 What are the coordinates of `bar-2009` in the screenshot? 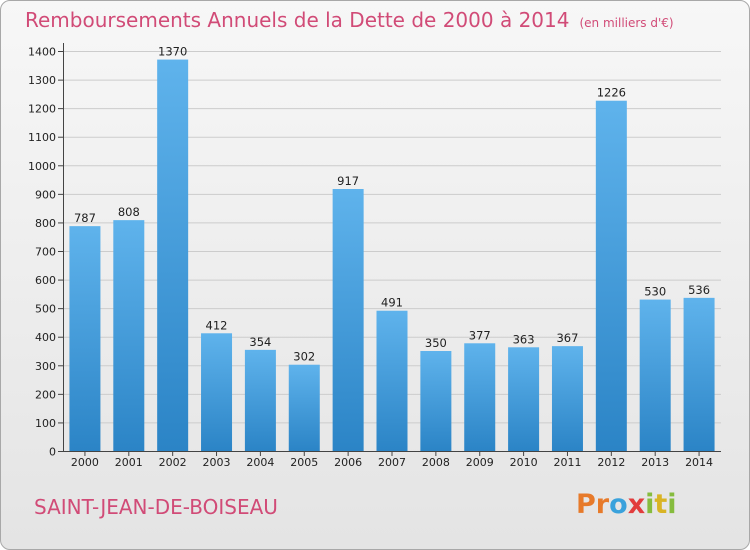 It's located at (480, 397).